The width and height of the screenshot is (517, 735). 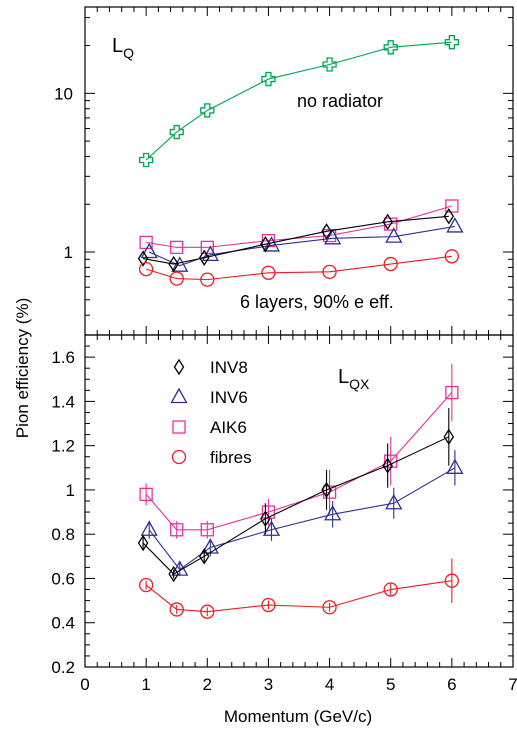 What do you see at coordinates (390, 684) in the screenshot?
I see `x-tick-label: 5` at bounding box center [390, 684].